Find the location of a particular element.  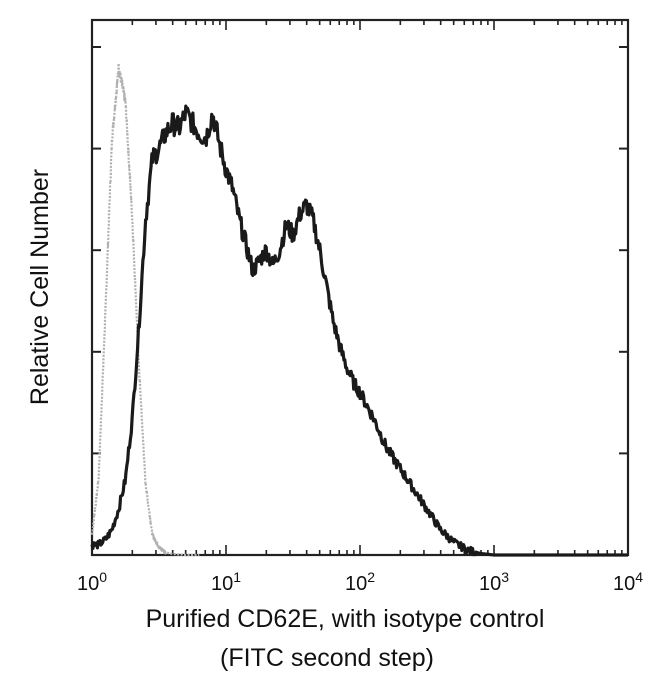

x-tick-label-2: 10² is located at coordinates (360, 582).